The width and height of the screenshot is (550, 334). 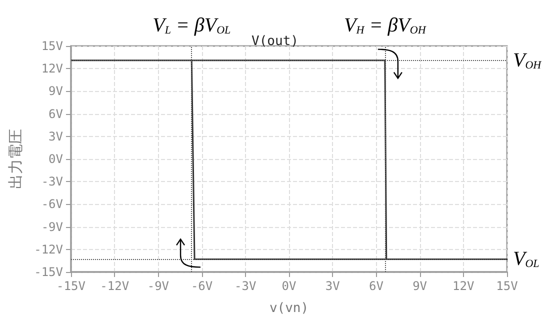 What do you see at coordinates (275, 41) in the screenshot?
I see `chart-title: V(out)` at bounding box center [275, 41].